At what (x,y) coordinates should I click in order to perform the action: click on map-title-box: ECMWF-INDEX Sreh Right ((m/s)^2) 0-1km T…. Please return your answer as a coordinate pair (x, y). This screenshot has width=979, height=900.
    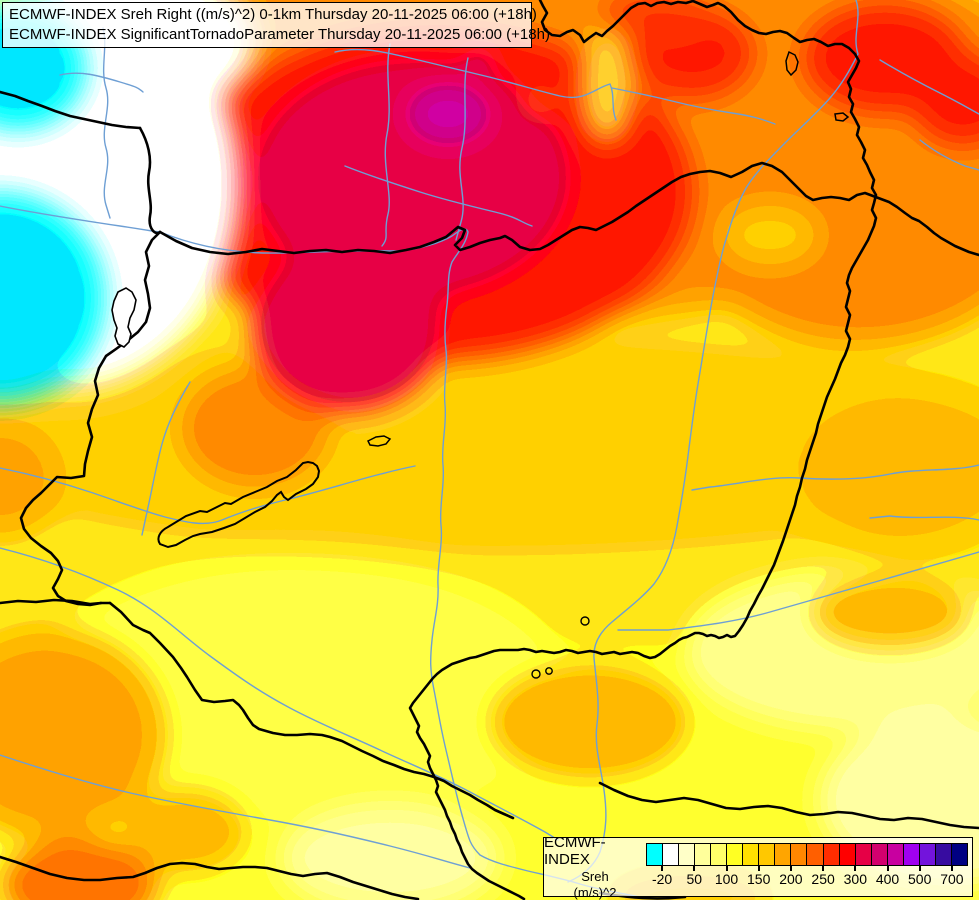
    Looking at the image, I should click on (276, 25).